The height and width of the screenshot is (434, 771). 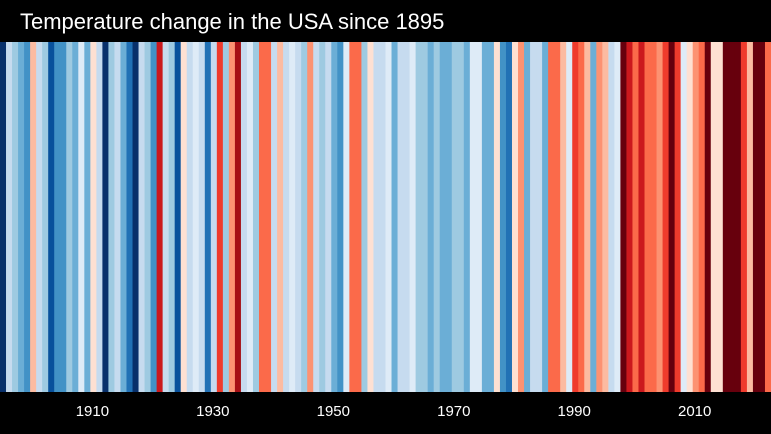 I want to click on stripe-1920, so click(x=154, y=217).